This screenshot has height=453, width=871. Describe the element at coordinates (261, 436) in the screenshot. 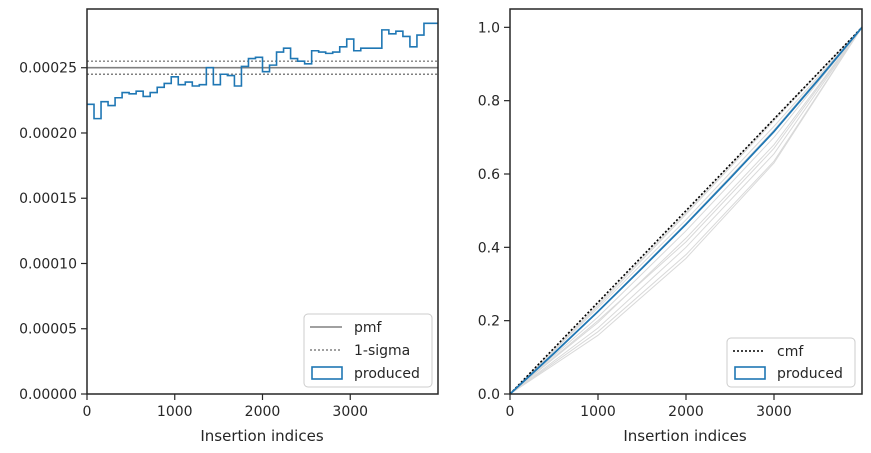

I see `left-x-axis-label: Insertion indices` at that location.